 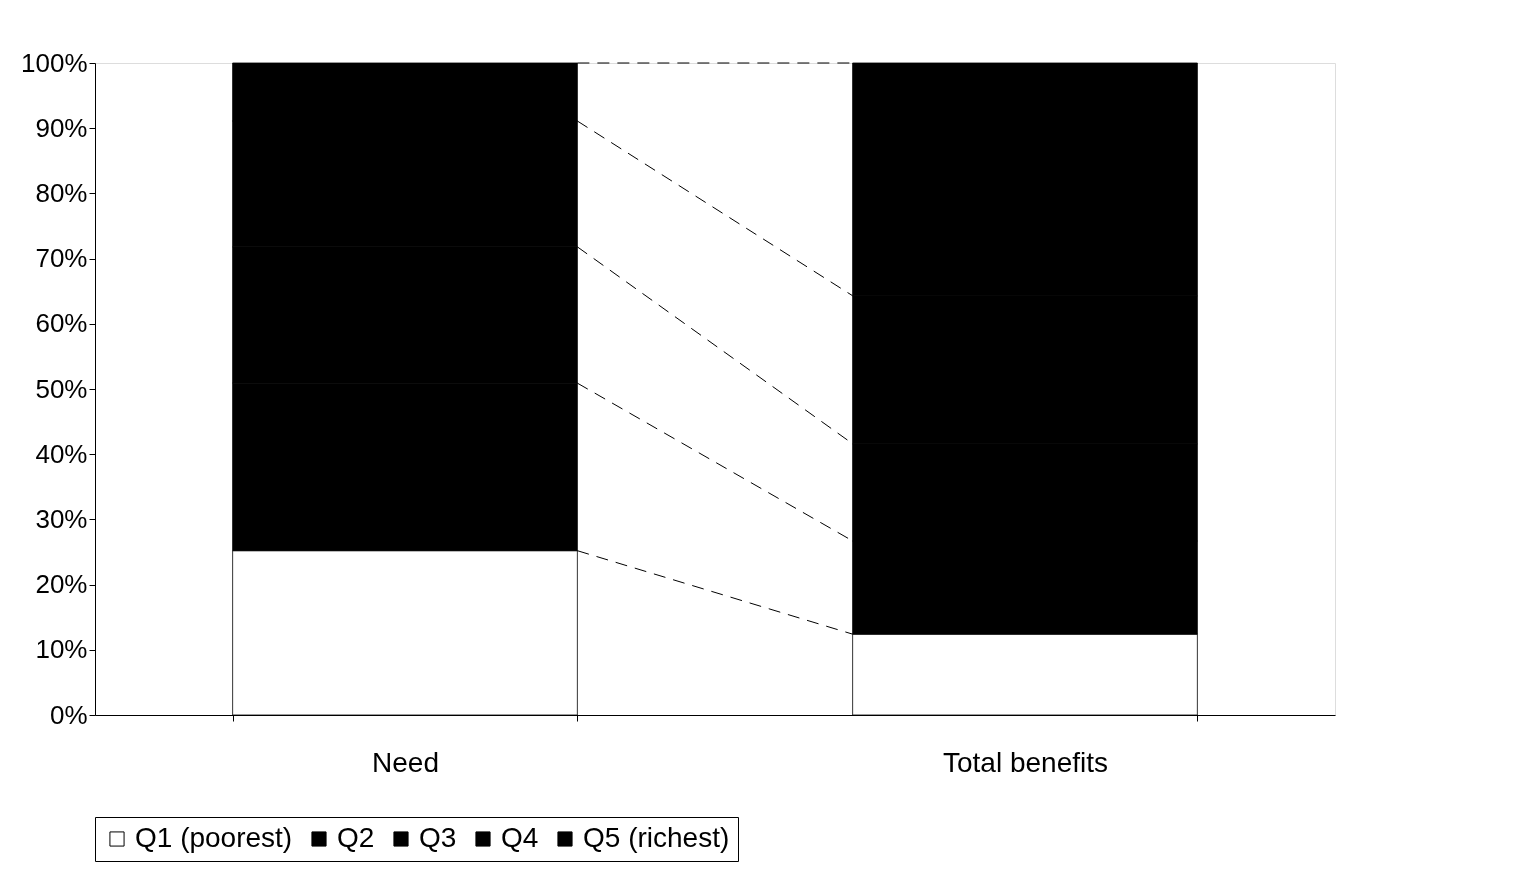 What do you see at coordinates (356, 837) in the screenshot?
I see `legend-label: Q2` at bounding box center [356, 837].